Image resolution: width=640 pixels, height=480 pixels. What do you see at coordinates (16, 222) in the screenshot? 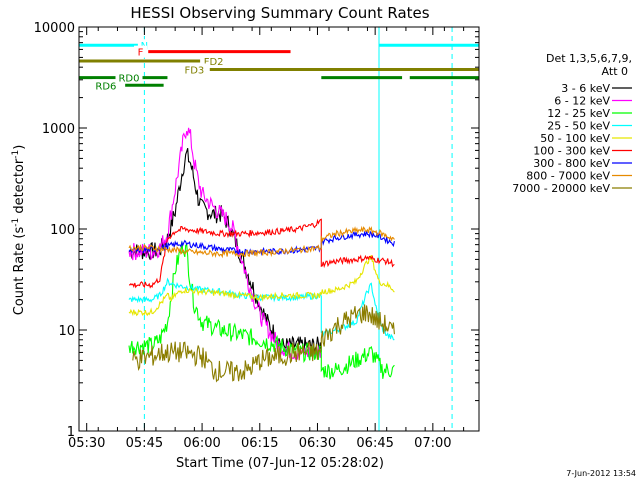
I see `y-axis-label-sup1: -1` at bounding box center [16, 222].